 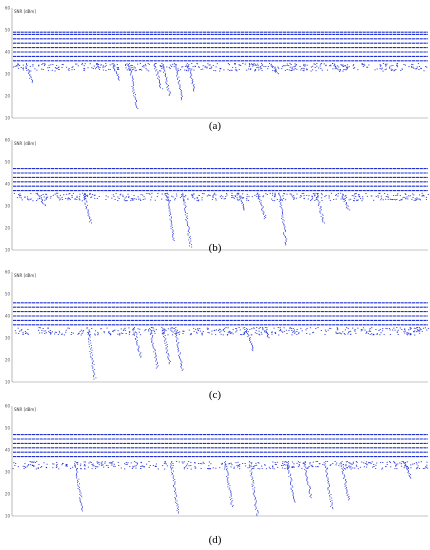 I want to click on y-tick-label: 60, so click(x=8, y=406).